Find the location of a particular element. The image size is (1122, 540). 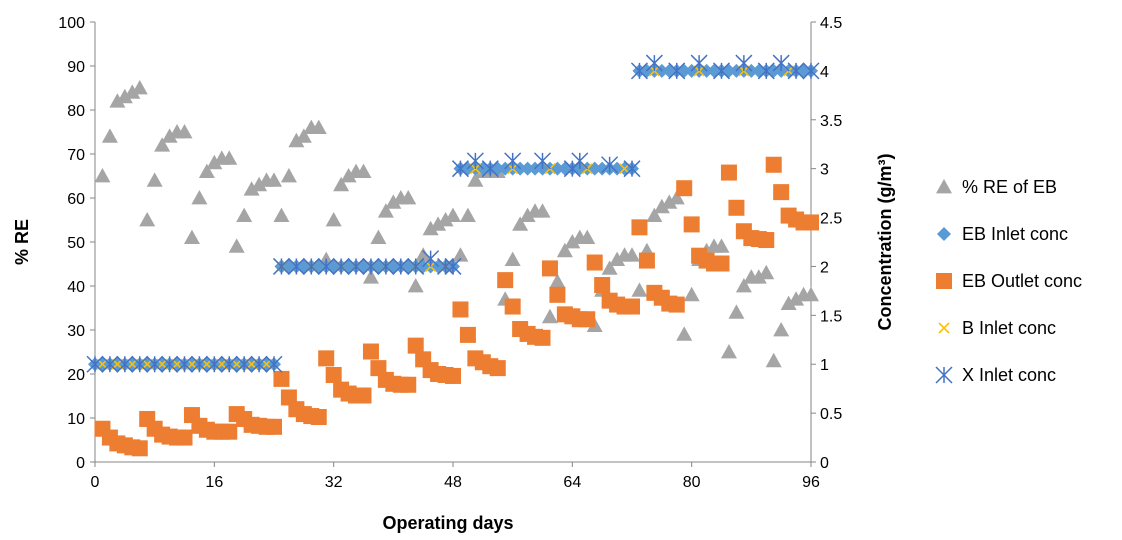

y-right-tick-label: 4.5 is located at coordinates (831, 23).